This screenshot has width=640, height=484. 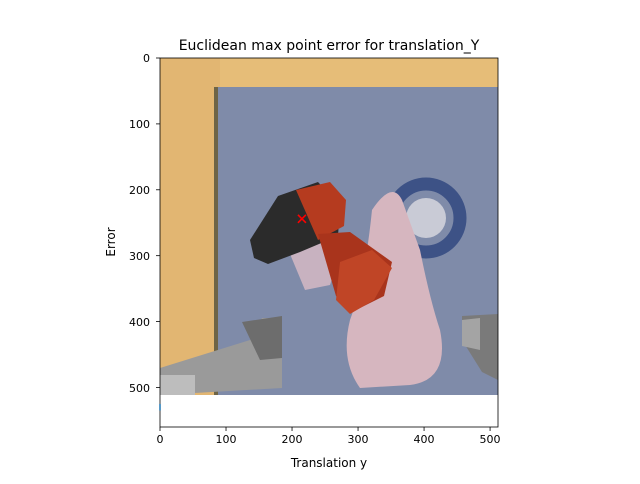 What do you see at coordinates (233, 312) in the screenshot?
I see `data-marks` at bounding box center [233, 312].